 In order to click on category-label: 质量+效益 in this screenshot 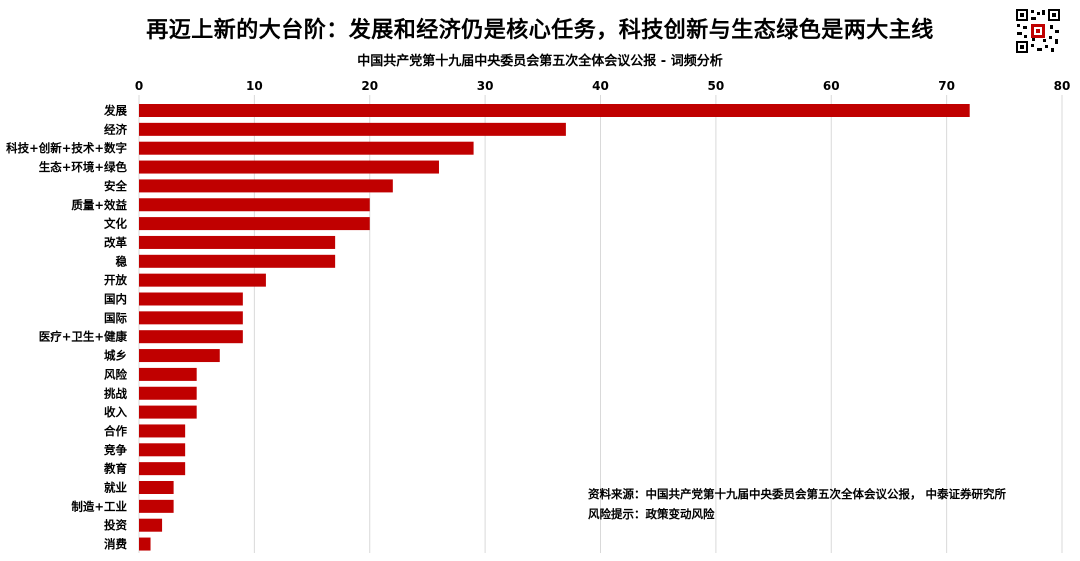, I will do `click(99, 205)`.